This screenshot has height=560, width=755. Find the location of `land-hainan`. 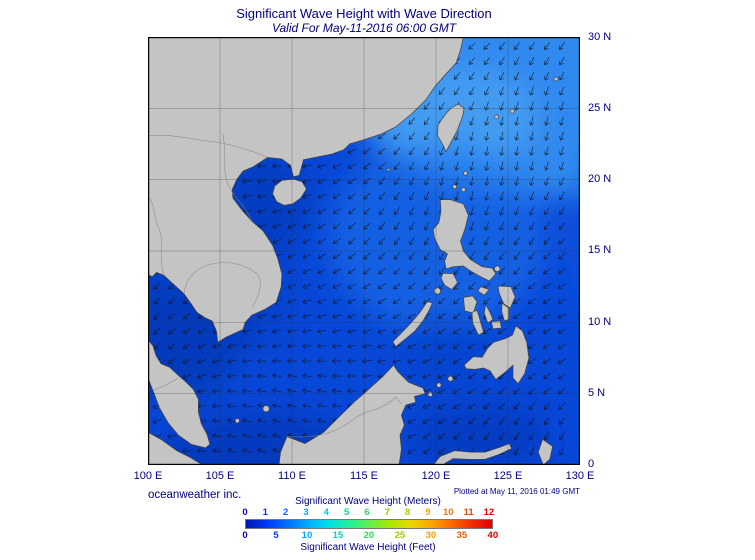

land-hainan is located at coordinates (289, 192).